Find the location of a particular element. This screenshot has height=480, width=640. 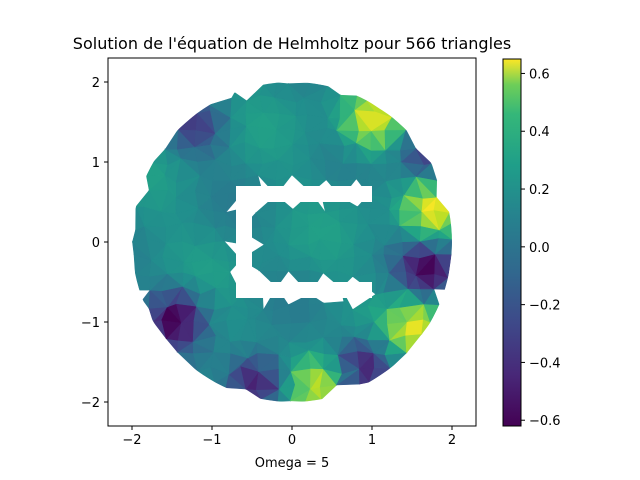

colorbar: −0.6 −0.4 −0.2 0.0 0.2 0.4 0.6 is located at coordinates (531, 243).